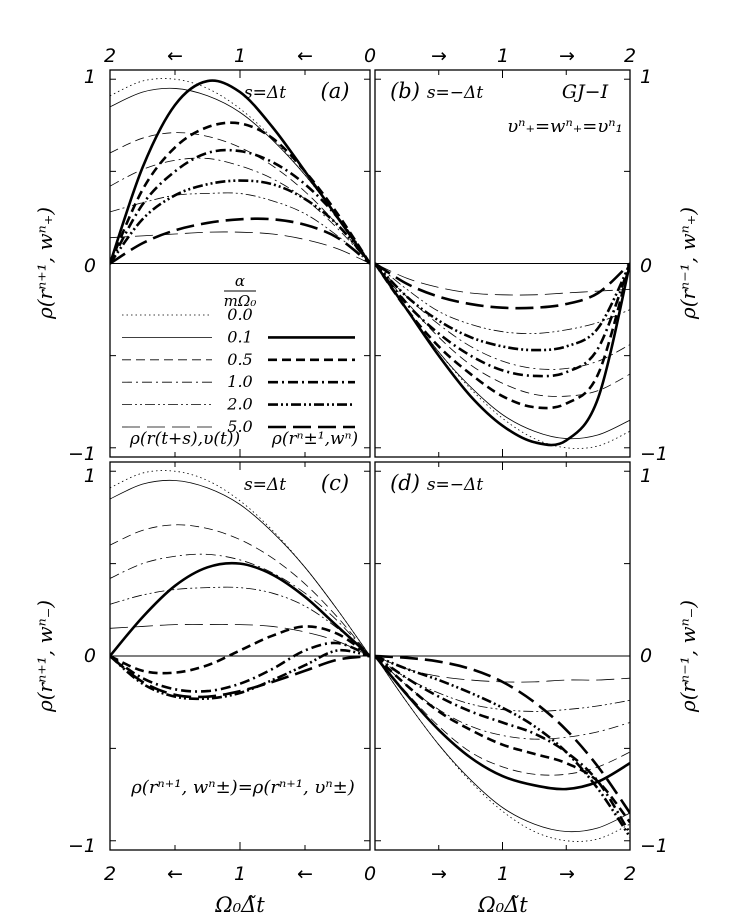 The image size is (733, 924). Describe the element at coordinates (239, 381) in the screenshot. I see `legend-alpha-value: 1.0` at that location.